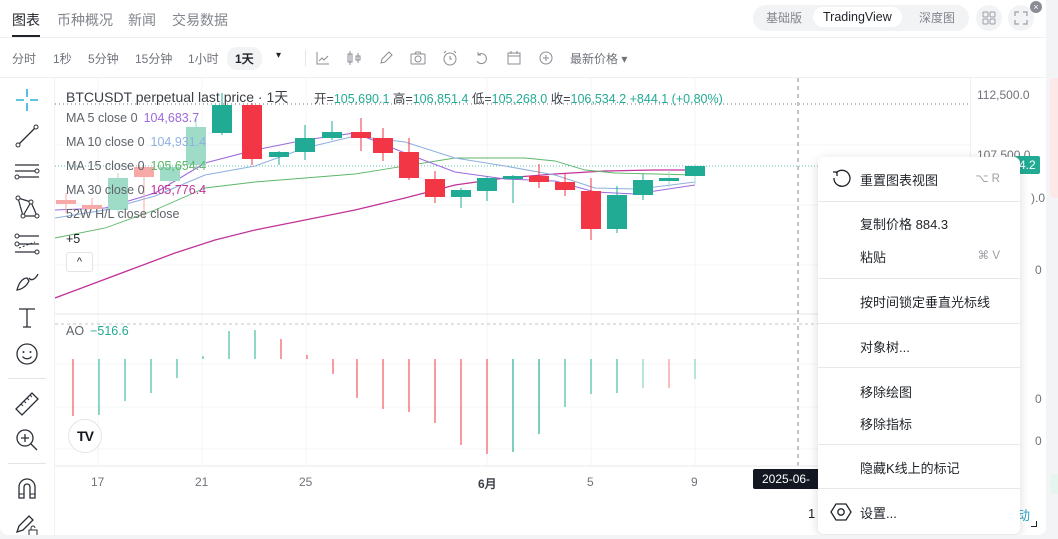  I want to click on x-axis-label: 5, so click(590, 482).